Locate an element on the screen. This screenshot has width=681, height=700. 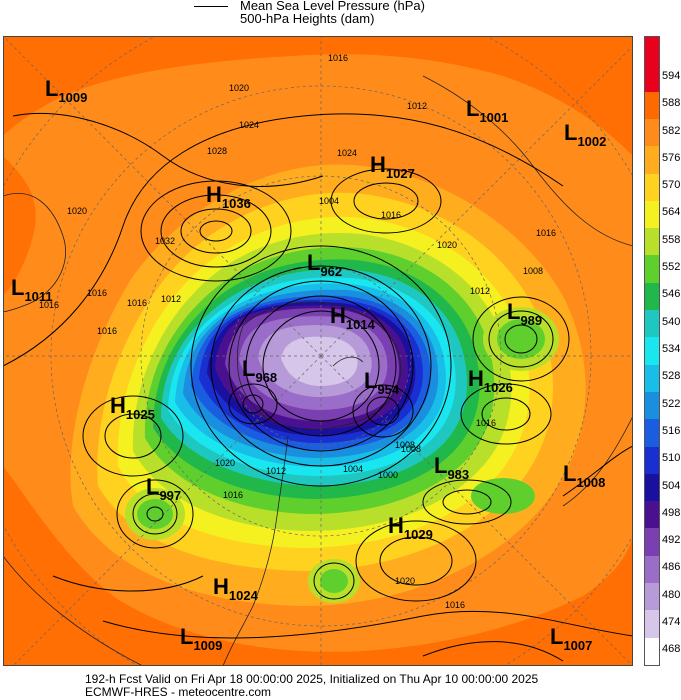
isobar-label: 1028 is located at coordinates (217, 151).